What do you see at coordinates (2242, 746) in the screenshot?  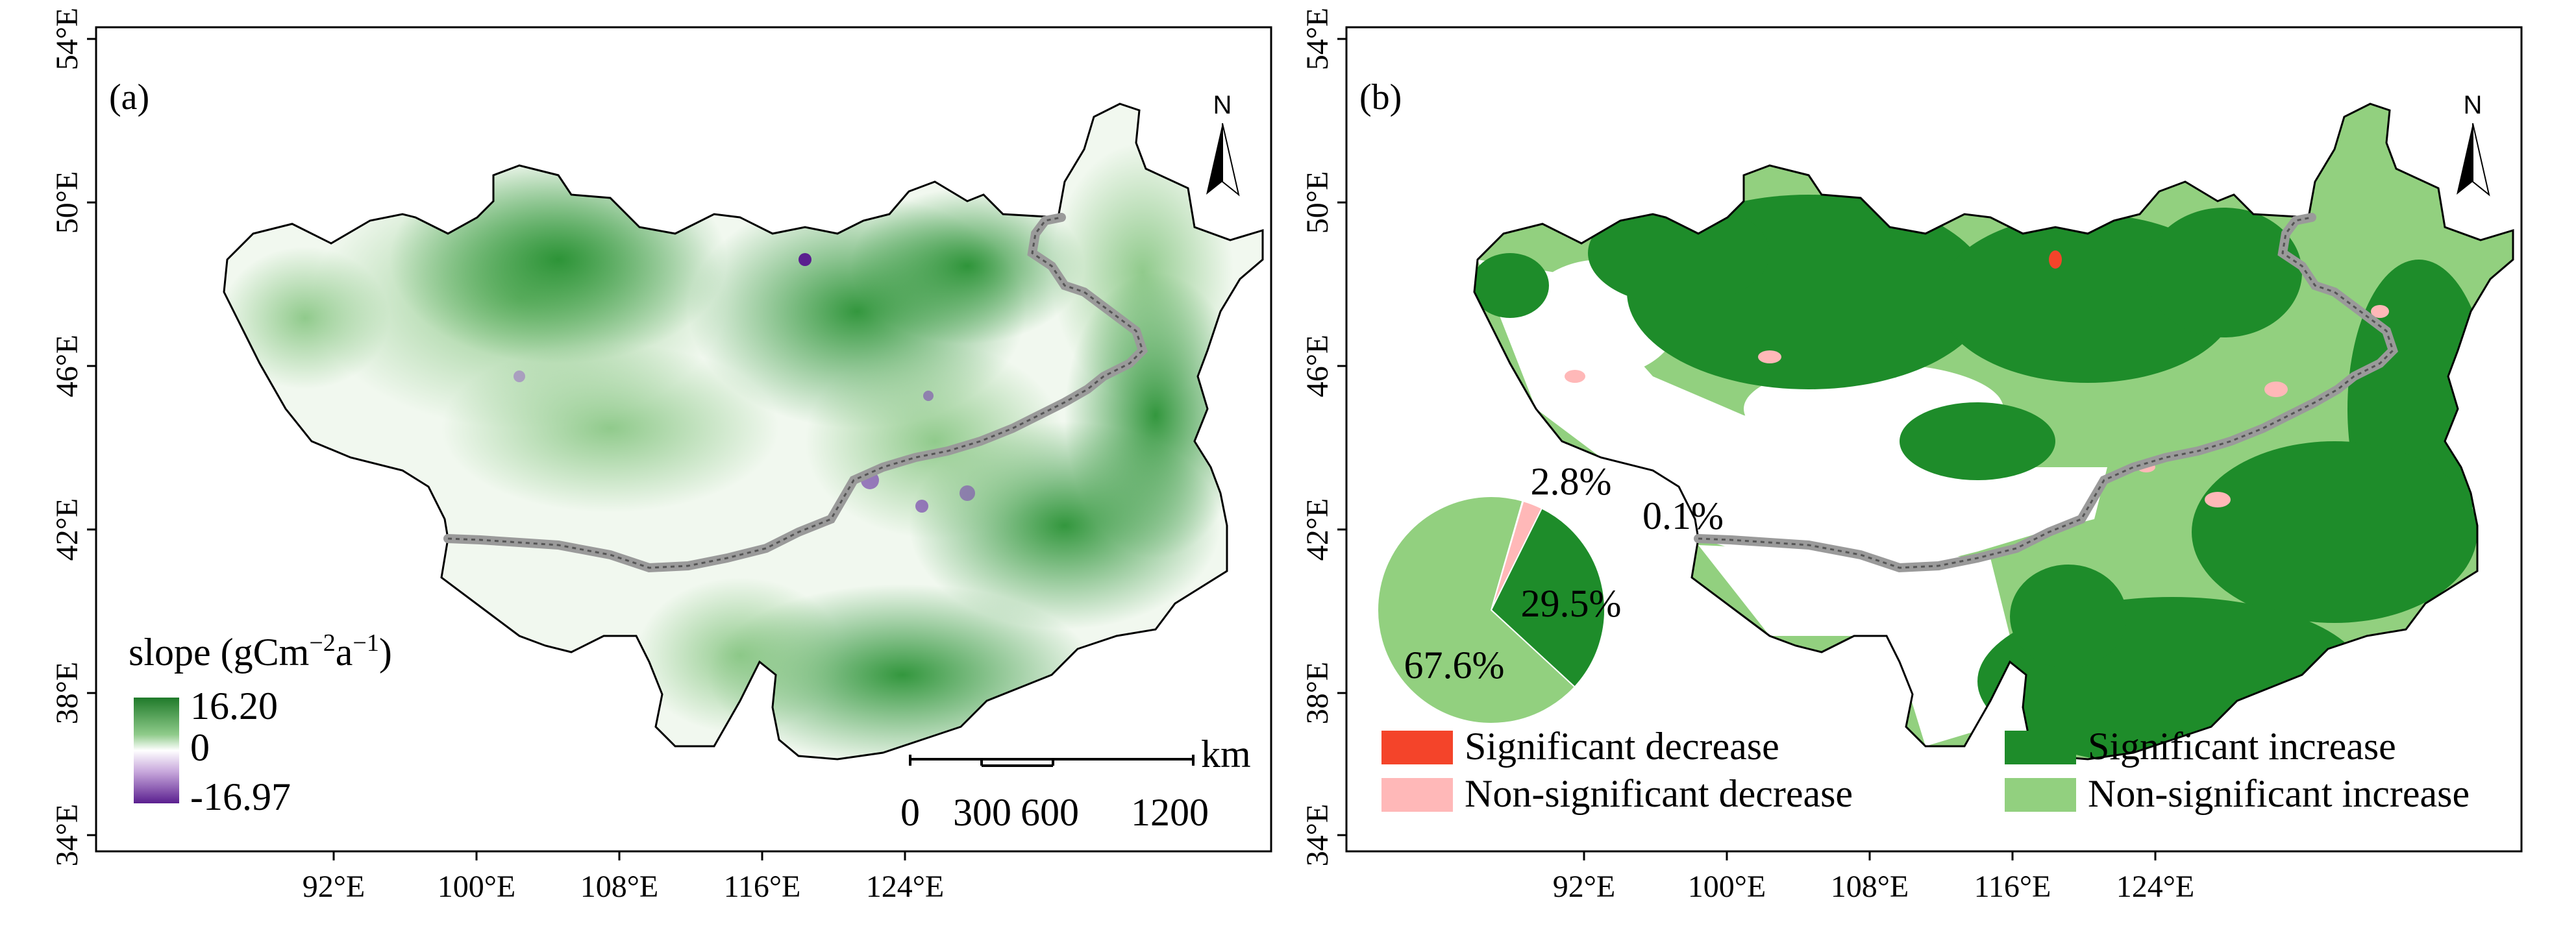 I see `legend-label: Significant increase` at bounding box center [2242, 746].